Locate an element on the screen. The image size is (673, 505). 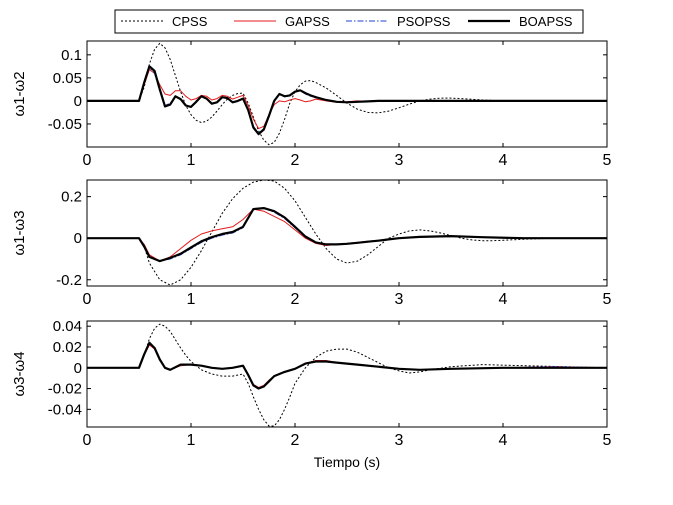
y-axis-label: ω1-ω2 is located at coordinates (19, 93).